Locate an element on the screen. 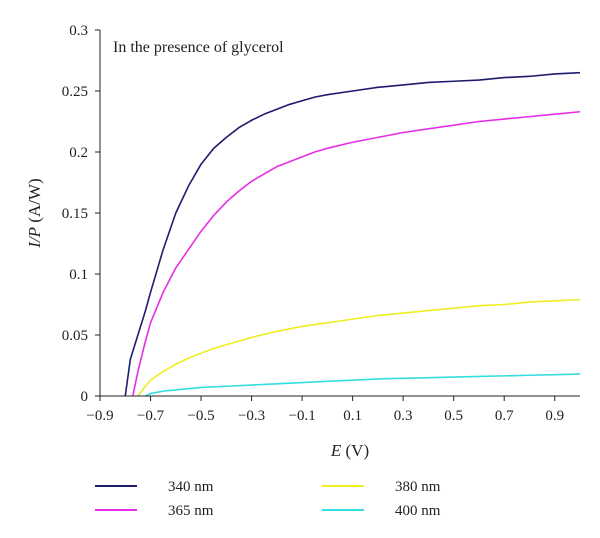  y-tick-label: 0.2 is located at coordinates (78, 153).